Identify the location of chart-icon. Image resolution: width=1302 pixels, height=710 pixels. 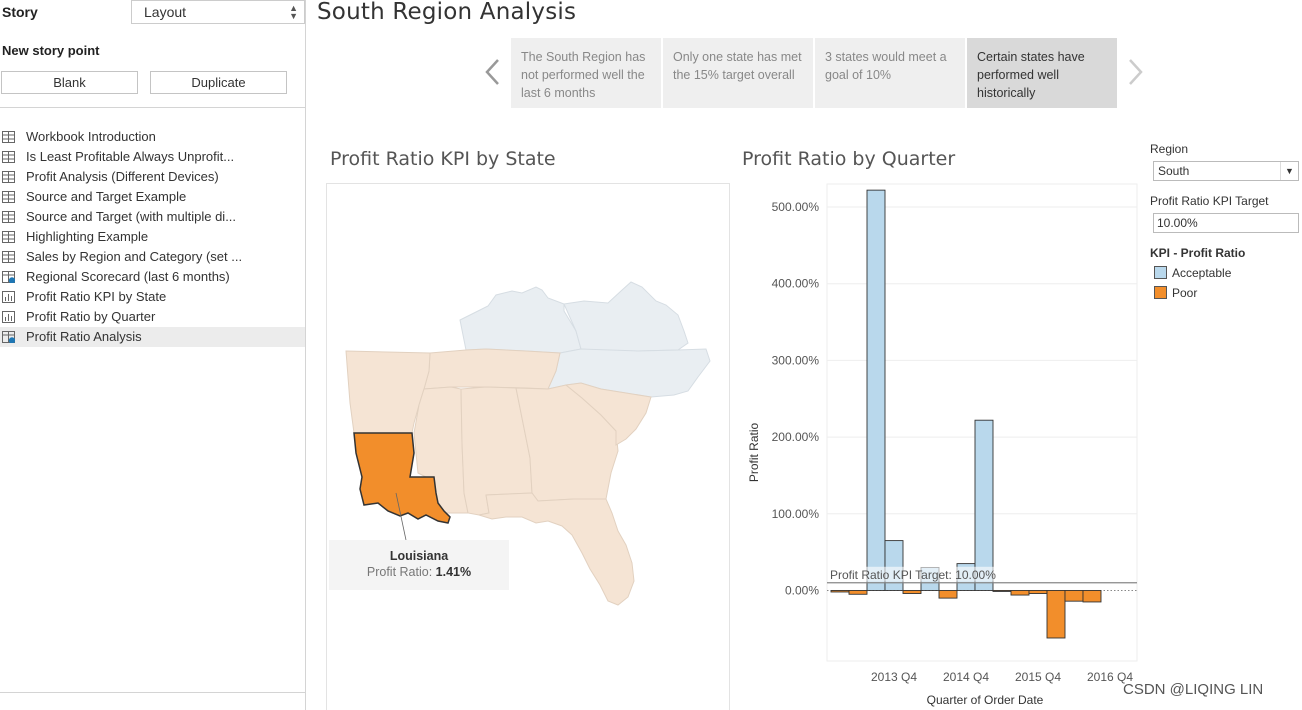
(8, 297).